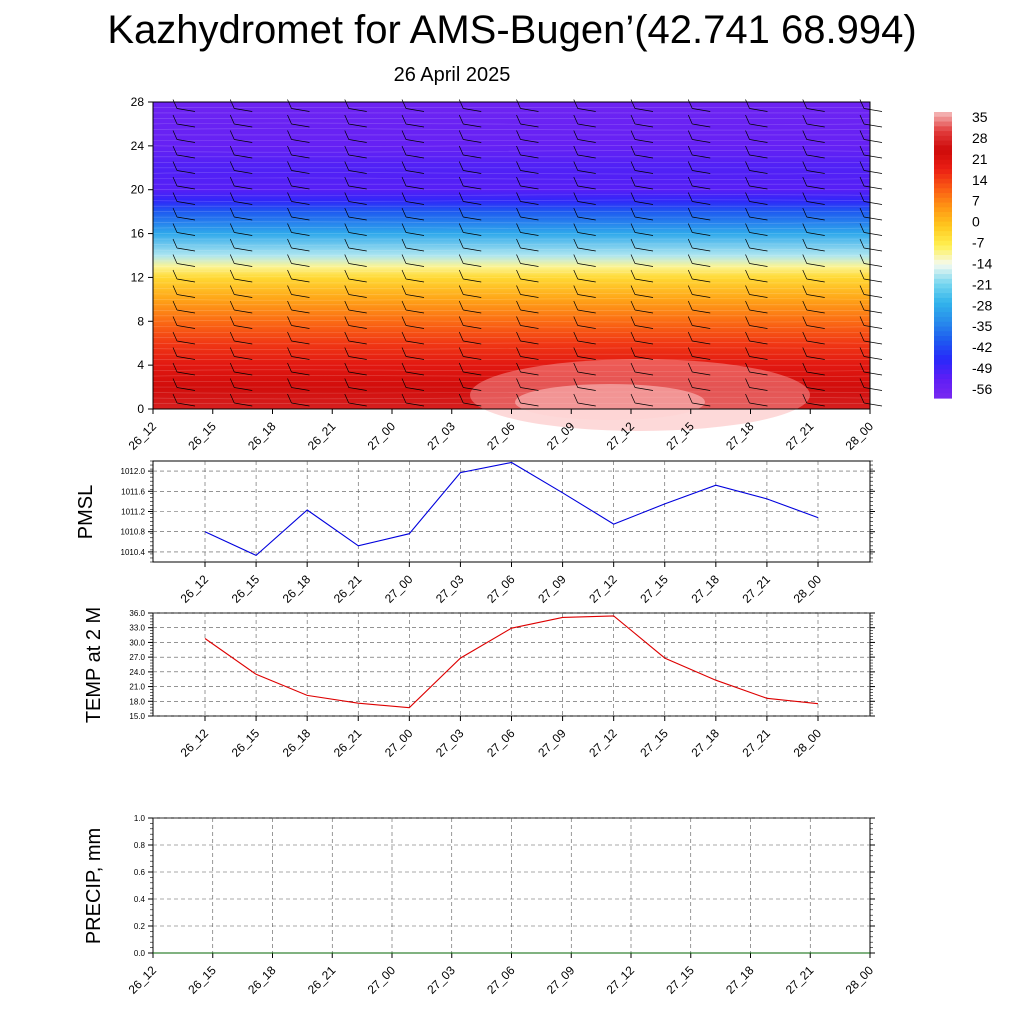 The height and width of the screenshot is (1024, 1024). I want to click on colorbar-label: 7, so click(976, 201).